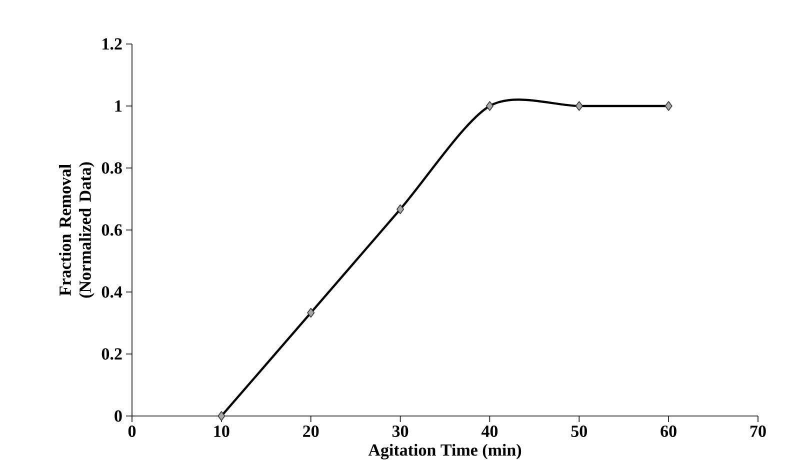 The height and width of the screenshot is (476, 792). What do you see at coordinates (112, 44) in the screenshot?
I see `y-tick-label: 1.2` at bounding box center [112, 44].